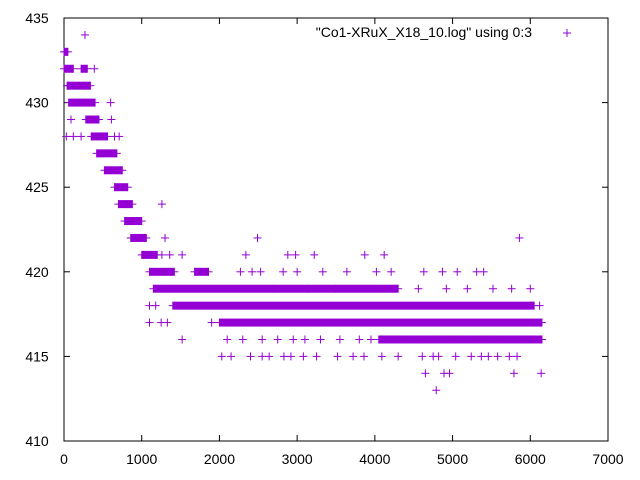 The height and width of the screenshot is (480, 640). I want to click on x-tick-label: 1000, so click(141, 459).